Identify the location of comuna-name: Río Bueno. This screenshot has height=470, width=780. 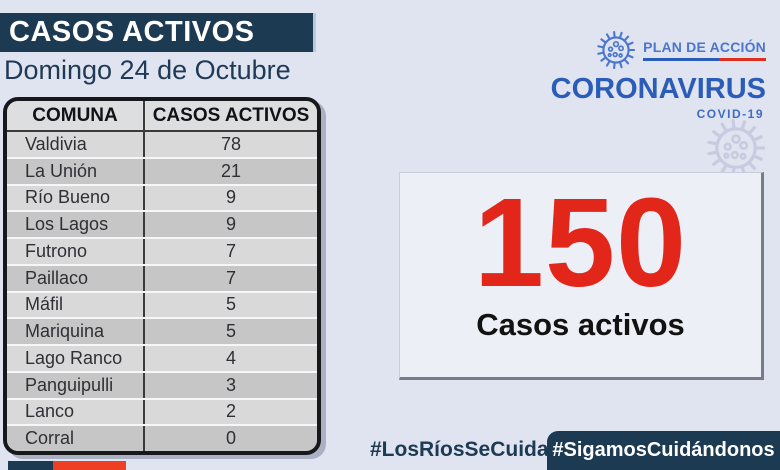
(76, 198).